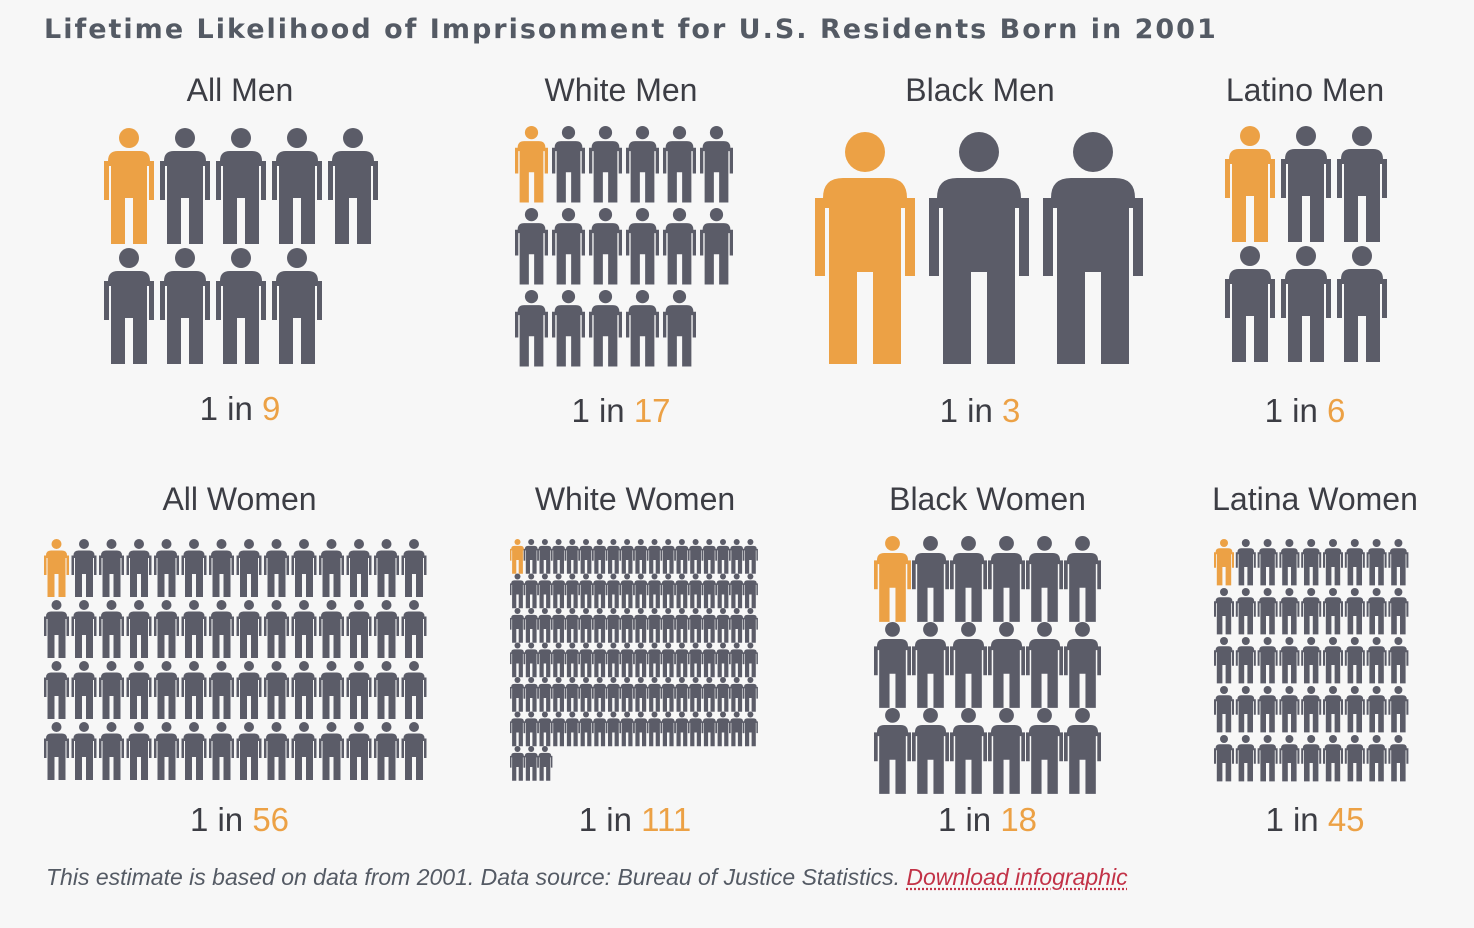 Image resolution: width=1474 pixels, height=928 pixels. I want to click on stat-value: 9, so click(271, 408).